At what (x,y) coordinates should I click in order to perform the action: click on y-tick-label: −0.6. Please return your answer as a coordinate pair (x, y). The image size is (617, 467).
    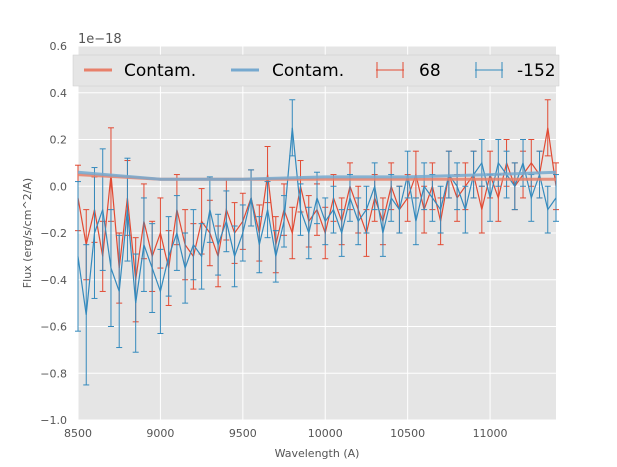
    Looking at the image, I should click on (53, 327).